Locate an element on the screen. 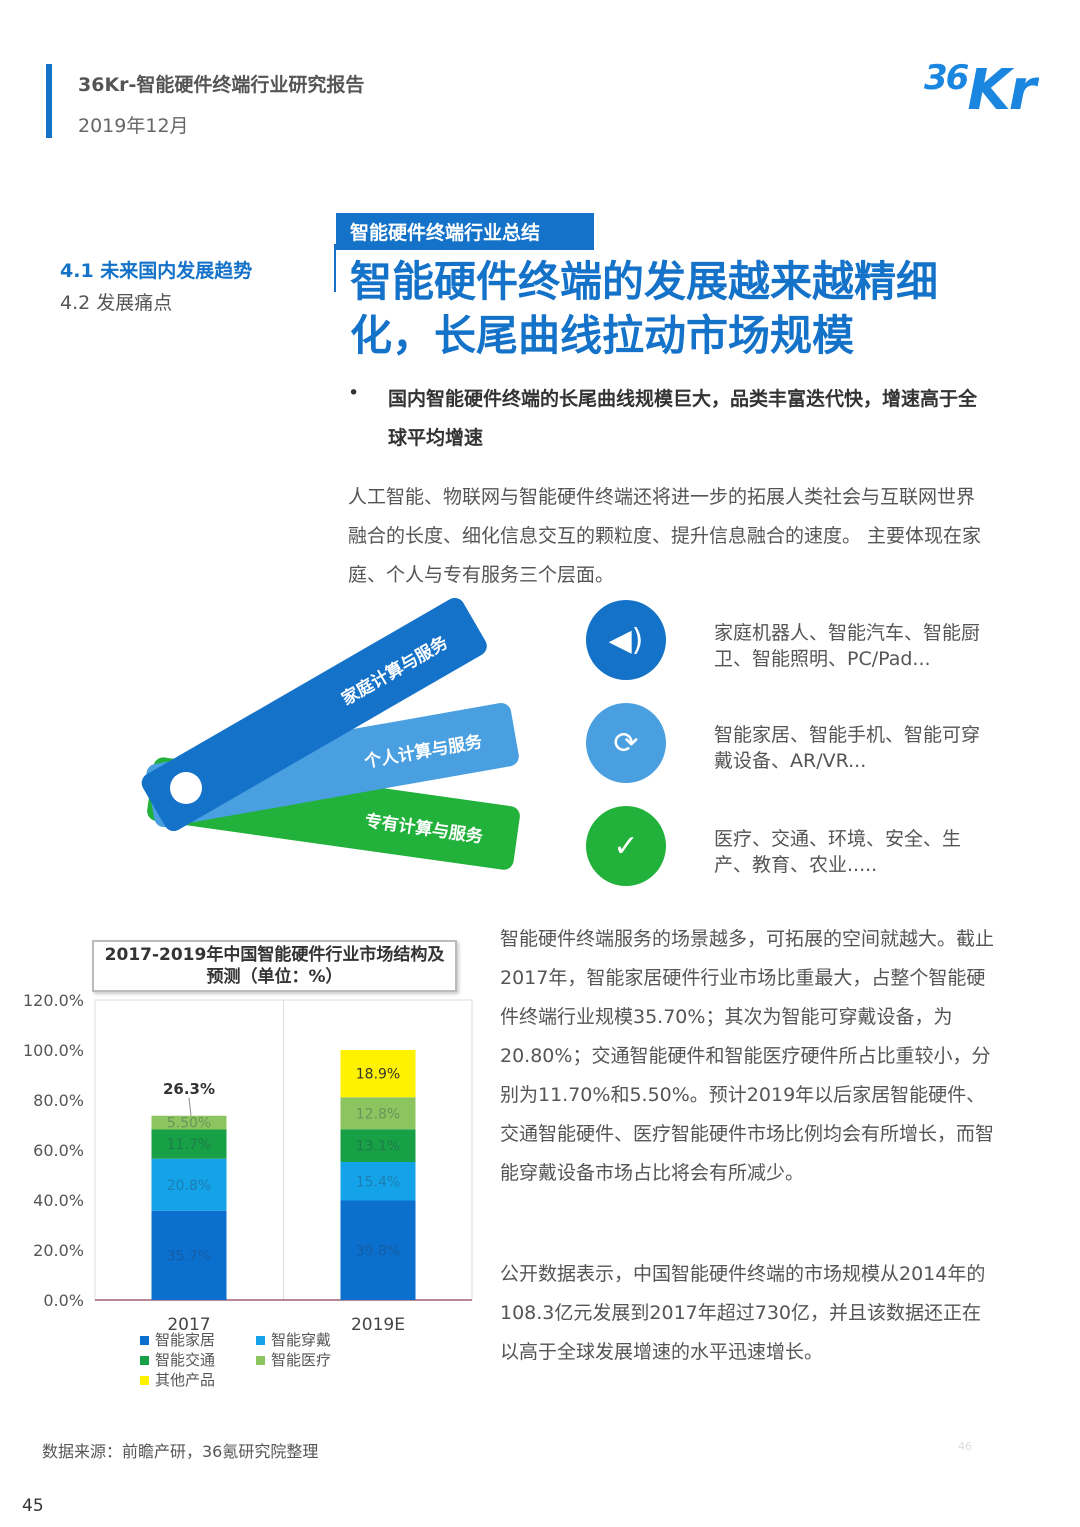 The height and width of the screenshot is (1527, 1080). data-label: 11.7% is located at coordinates (189, 1145).